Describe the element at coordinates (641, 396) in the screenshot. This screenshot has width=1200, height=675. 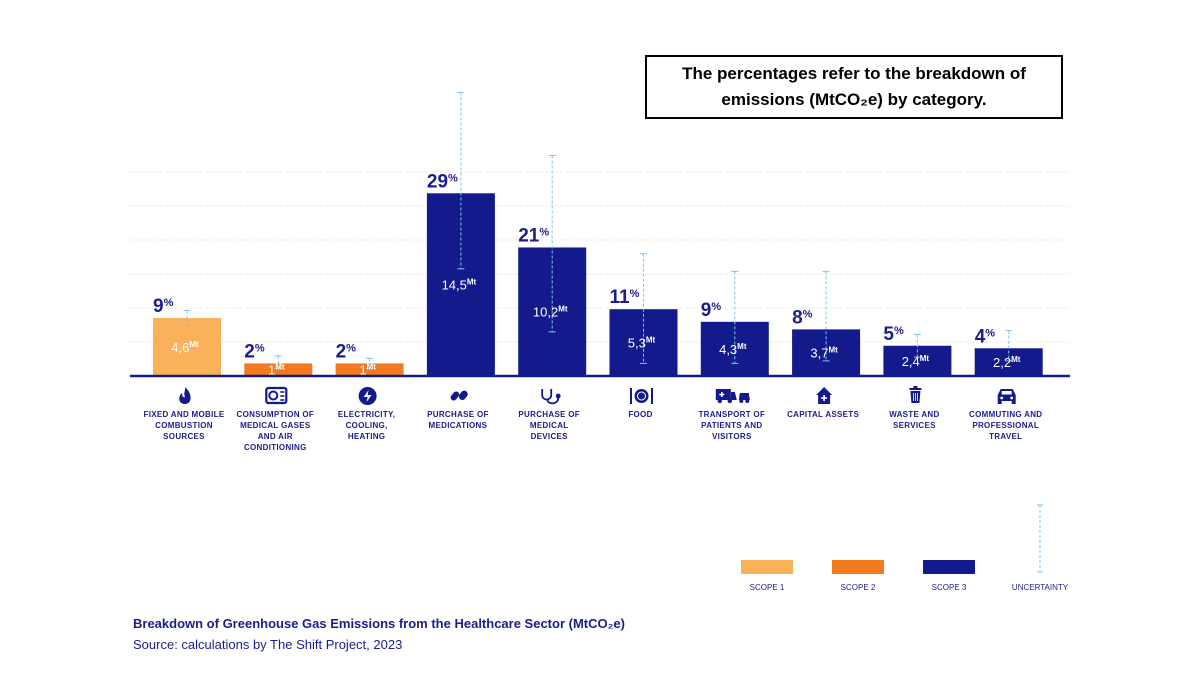
I see `plate-cutlery-icon` at that location.